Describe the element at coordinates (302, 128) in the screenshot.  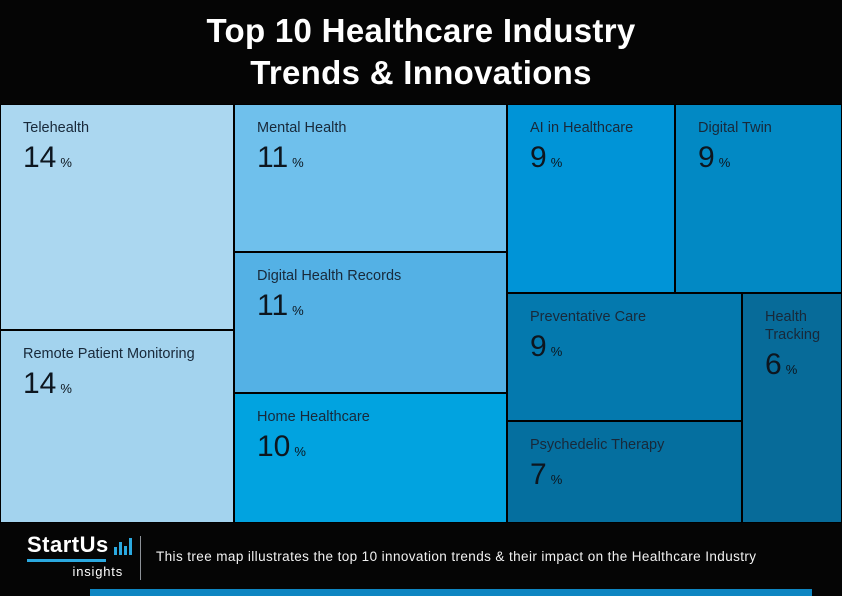
I see `cell-label: Mental Health` at that location.